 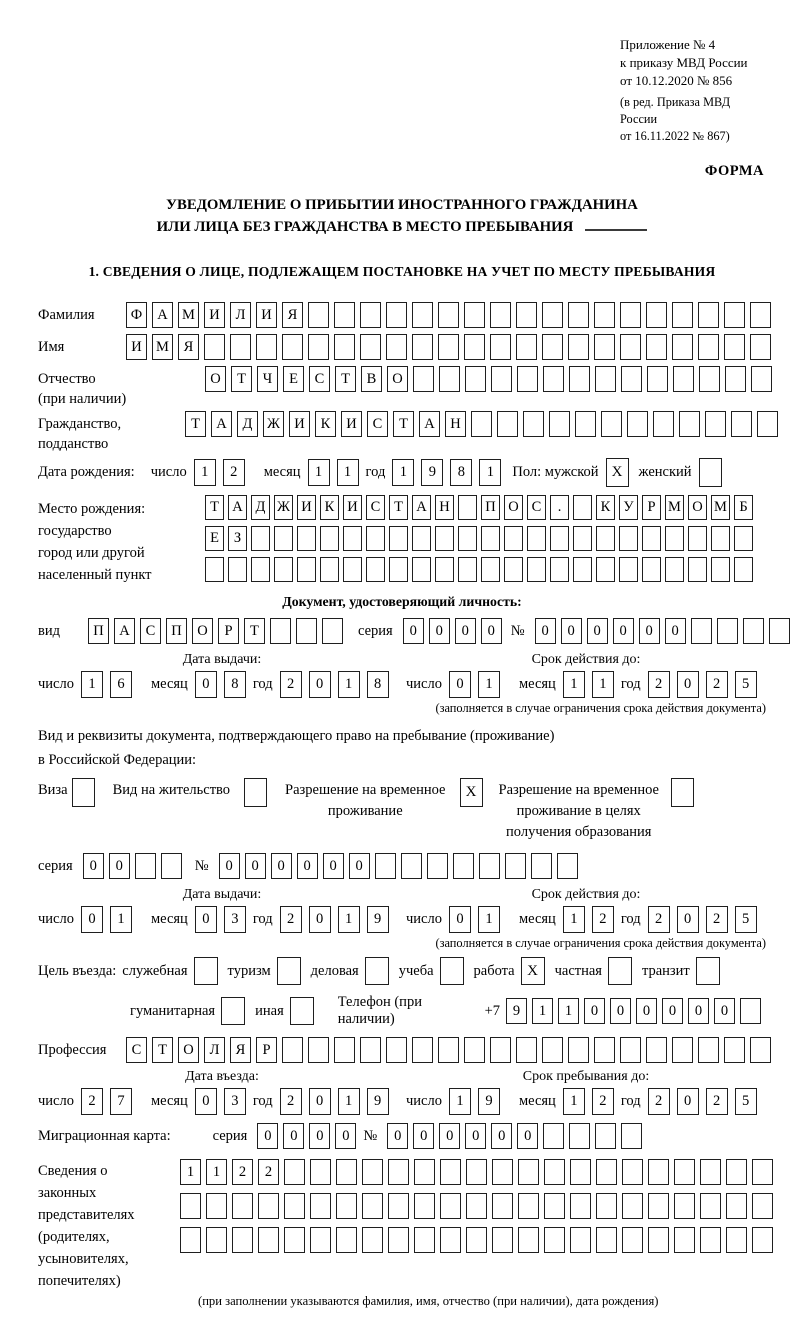 What do you see at coordinates (273, 424) in the screenshot?
I see `char-cell: Ж` at bounding box center [273, 424].